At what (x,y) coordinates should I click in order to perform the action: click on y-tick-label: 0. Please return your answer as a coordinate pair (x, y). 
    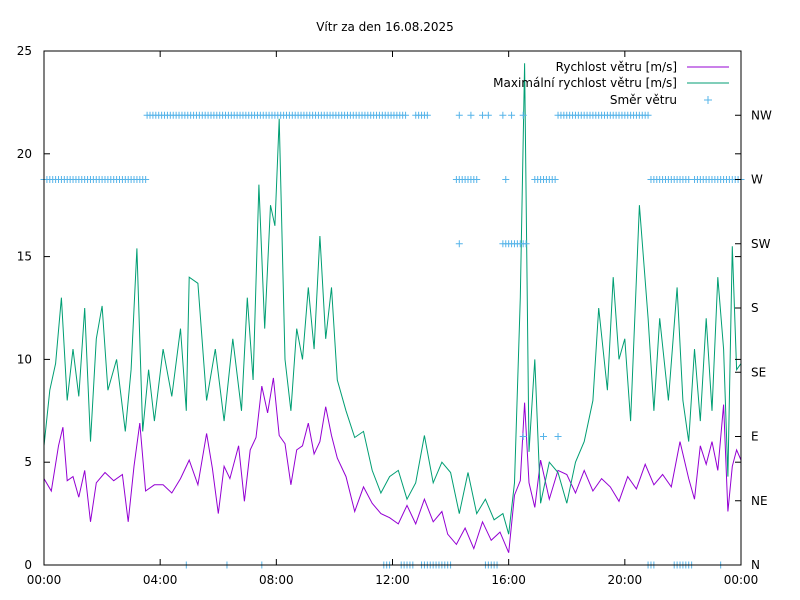
    Looking at the image, I should click on (28, 565).